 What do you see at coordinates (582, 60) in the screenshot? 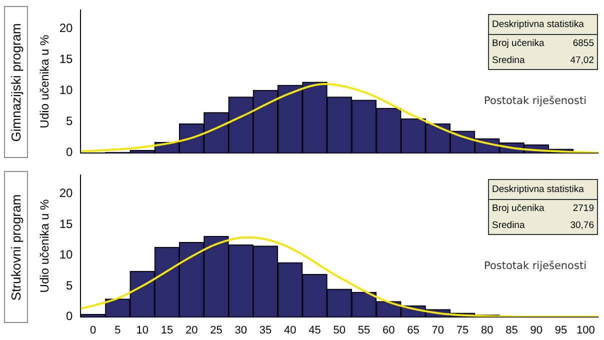
I see `annotation: 47,02` at bounding box center [582, 60].